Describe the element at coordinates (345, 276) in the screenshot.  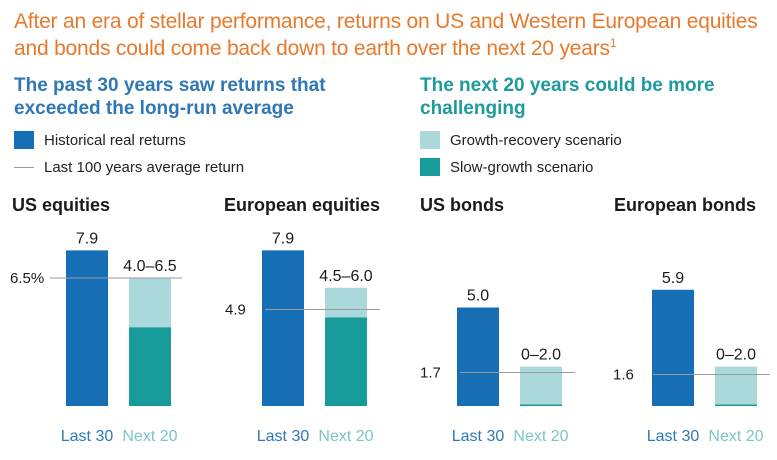
I see `scenario-range-label: 4.5–6.0` at that location.